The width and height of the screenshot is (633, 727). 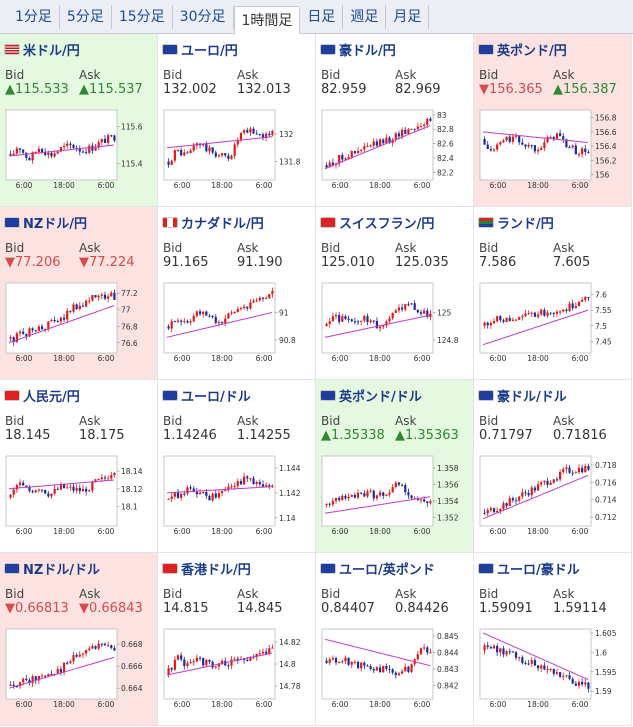 I want to click on pair-name: 人民元/円, so click(x=51, y=397).